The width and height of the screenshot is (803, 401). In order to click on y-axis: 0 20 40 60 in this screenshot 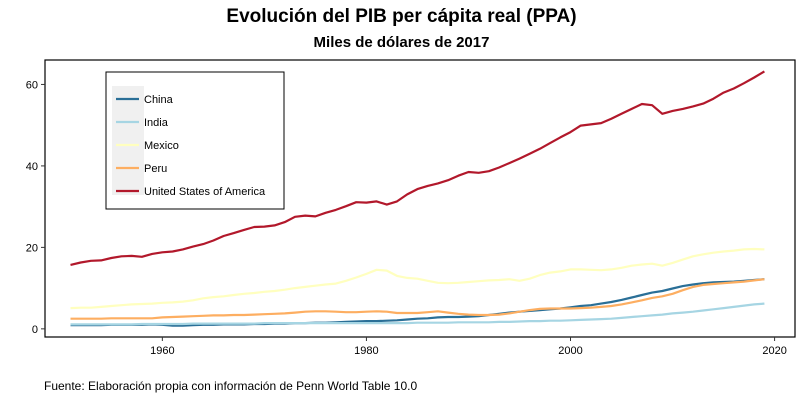, I will do `click(35, 207)`.